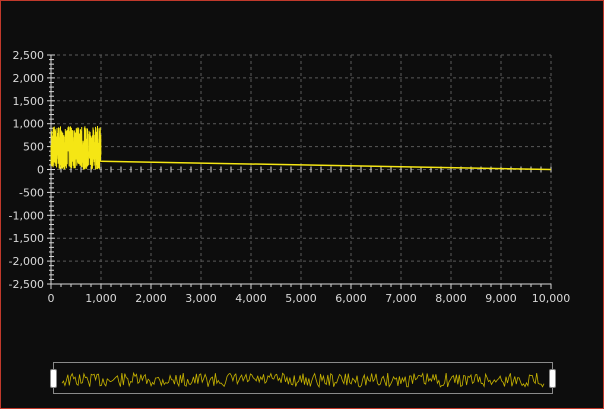 The height and width of the screenshot is (409, 604). Describe the element at coordinates (551, 298) in the screenshot. I see `x-tick-label: 10,000` at that location.